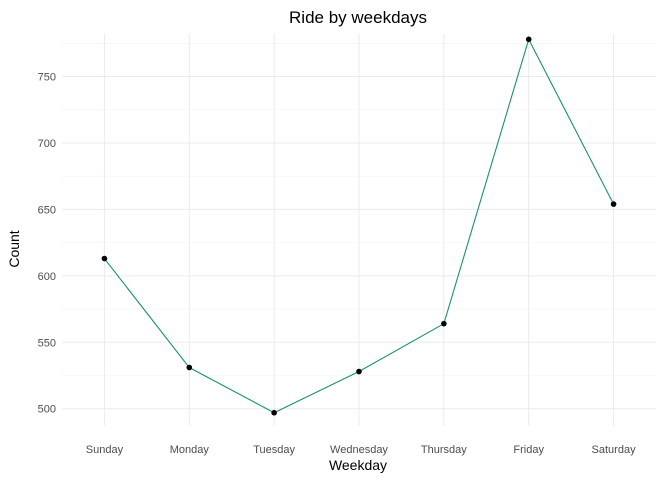  Describe the element at coordinates (190, 450) in the screenshot. I see `x-tick-label: Monday` at that location.